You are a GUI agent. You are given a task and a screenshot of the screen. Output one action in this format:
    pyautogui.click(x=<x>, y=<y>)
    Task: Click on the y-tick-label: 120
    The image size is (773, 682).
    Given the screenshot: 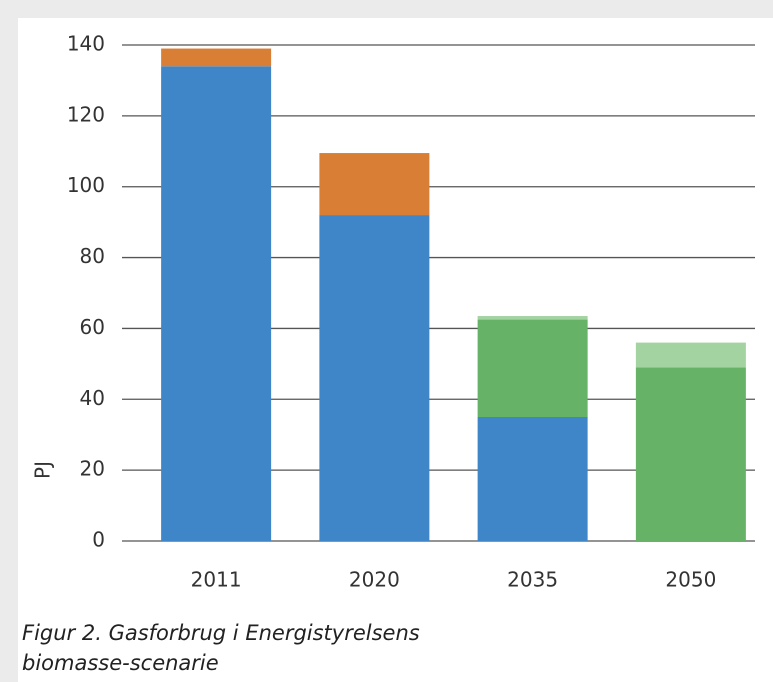 What is the action you would take?
    pyautogui.click(x=86, y=114)
    